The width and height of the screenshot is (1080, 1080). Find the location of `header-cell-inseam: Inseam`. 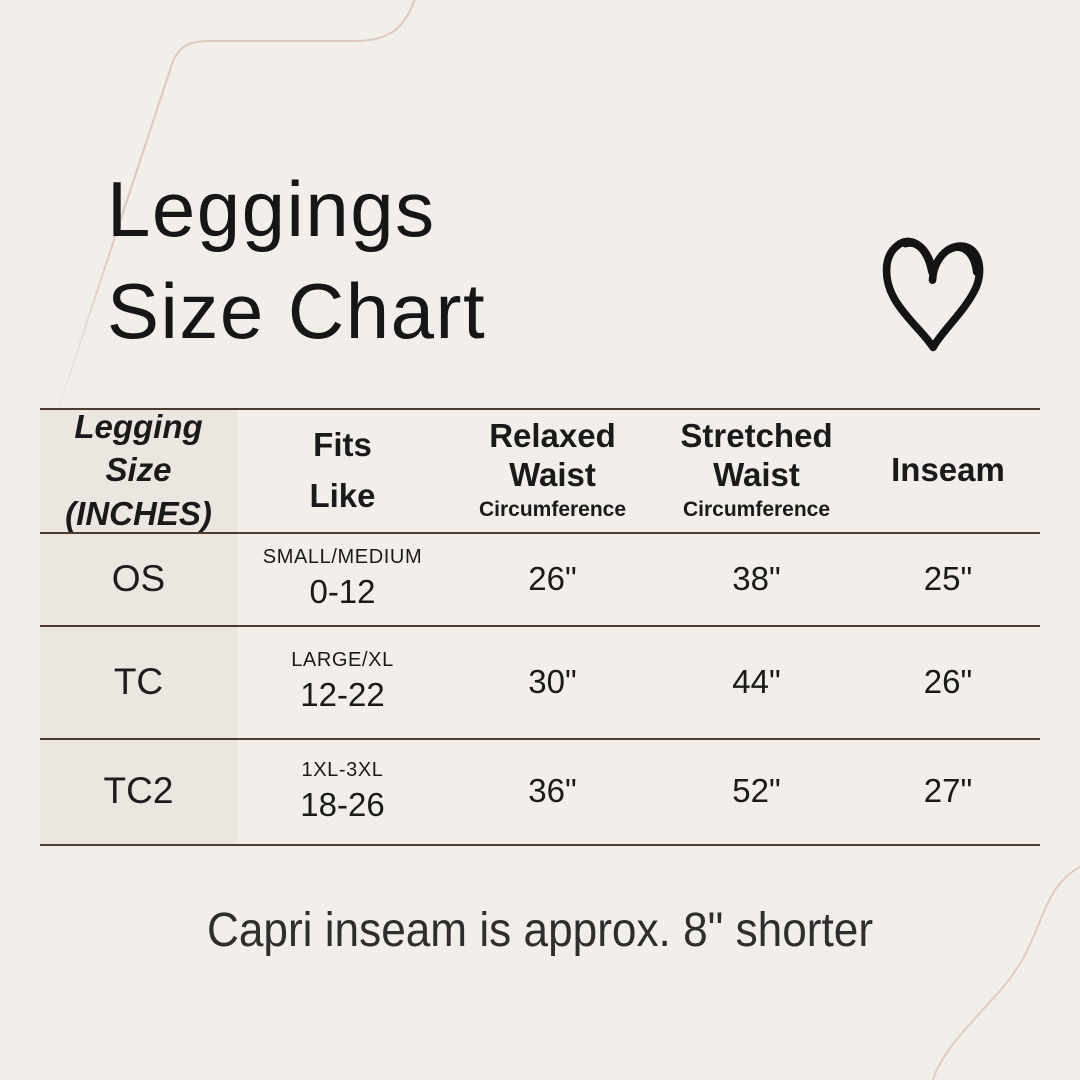

header-cell-inseam: Inseam is located at coordinates (948, 470).